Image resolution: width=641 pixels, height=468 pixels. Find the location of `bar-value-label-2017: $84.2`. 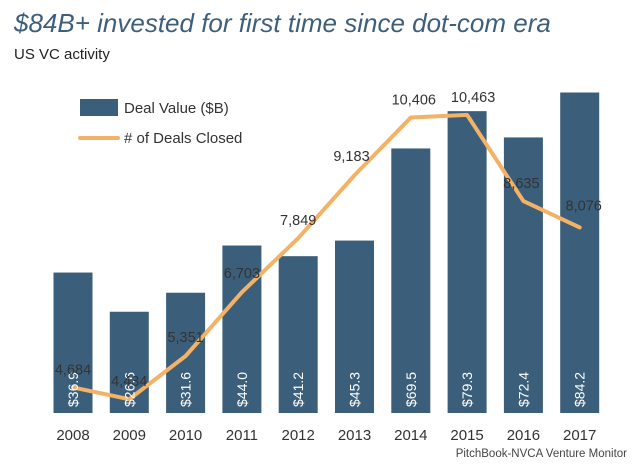

bar-value-label-2017: $84.2 is located at coordinates (580, 389).